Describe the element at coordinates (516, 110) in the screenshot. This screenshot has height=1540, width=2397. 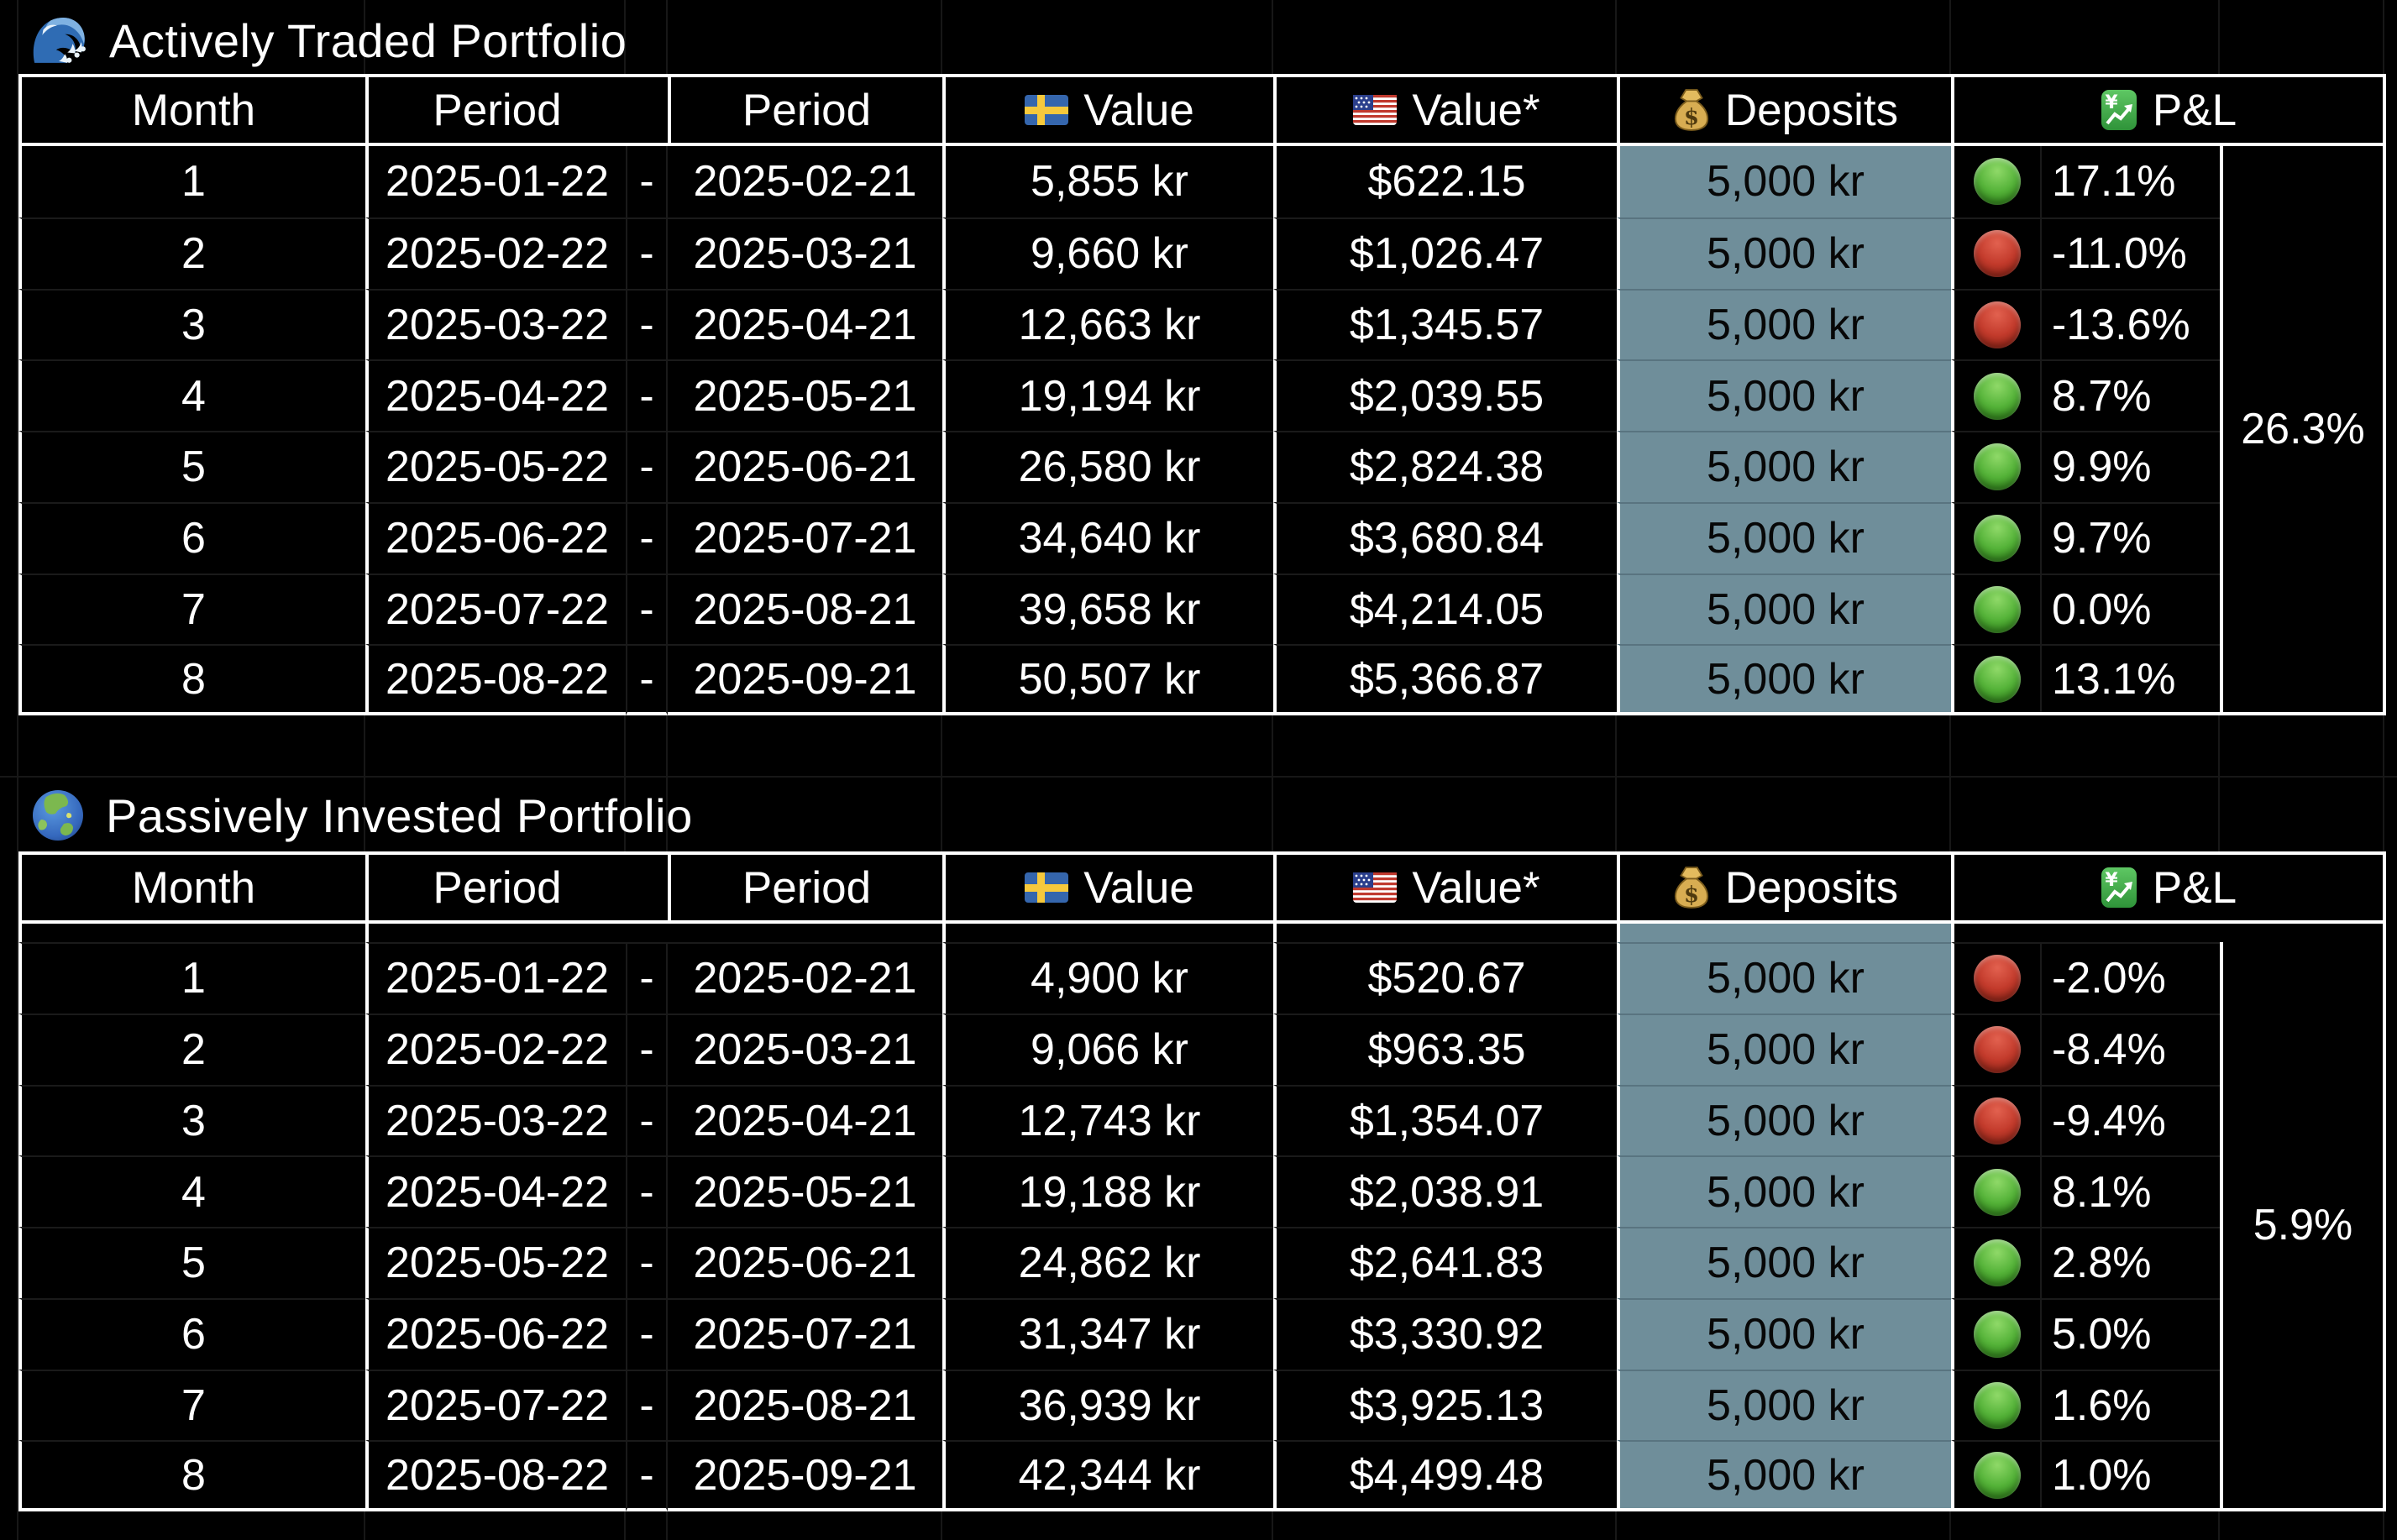
I see `header-period-start: Period` at that location.